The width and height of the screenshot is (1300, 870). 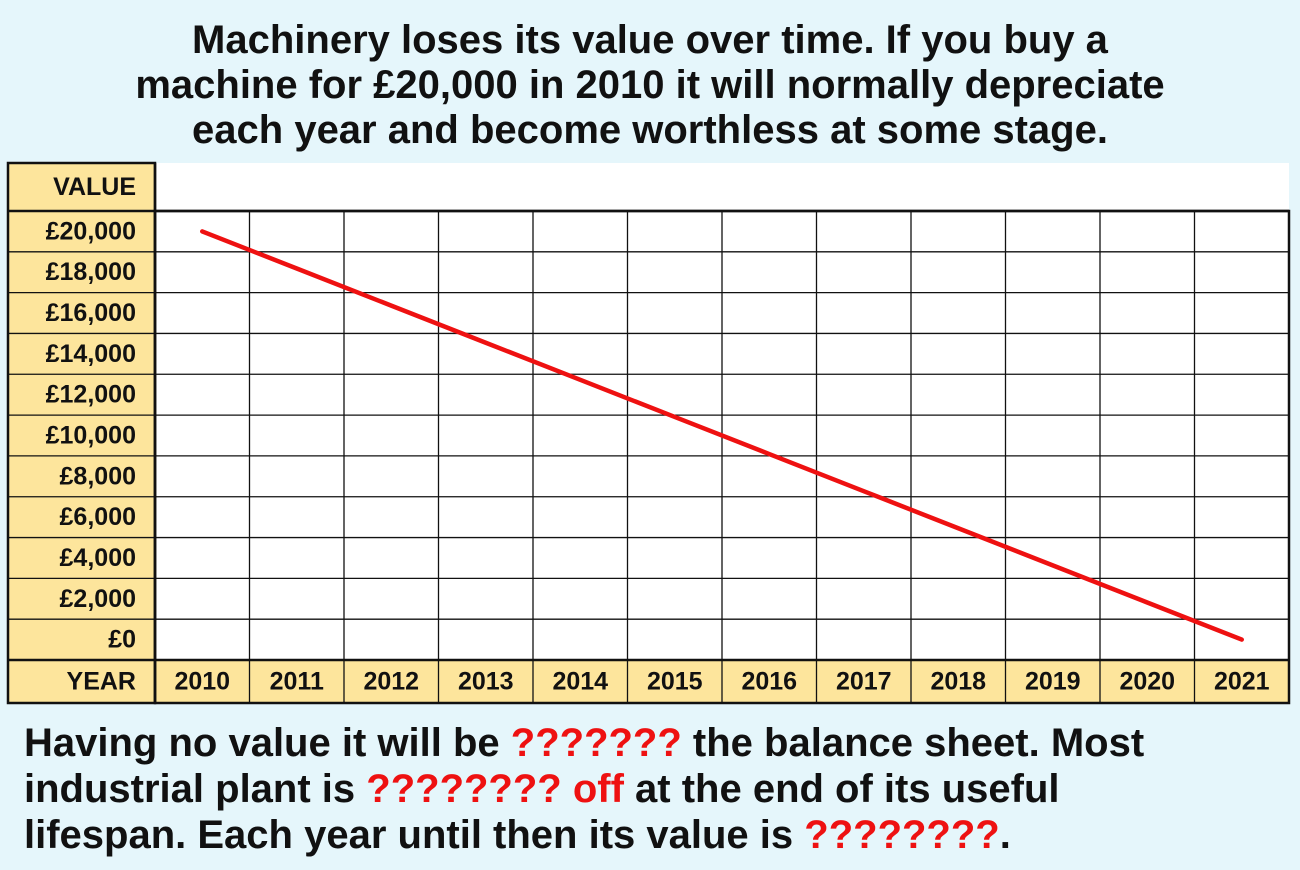 I want to click on y-tick-label: £2,000, so click(x=98, y=599).